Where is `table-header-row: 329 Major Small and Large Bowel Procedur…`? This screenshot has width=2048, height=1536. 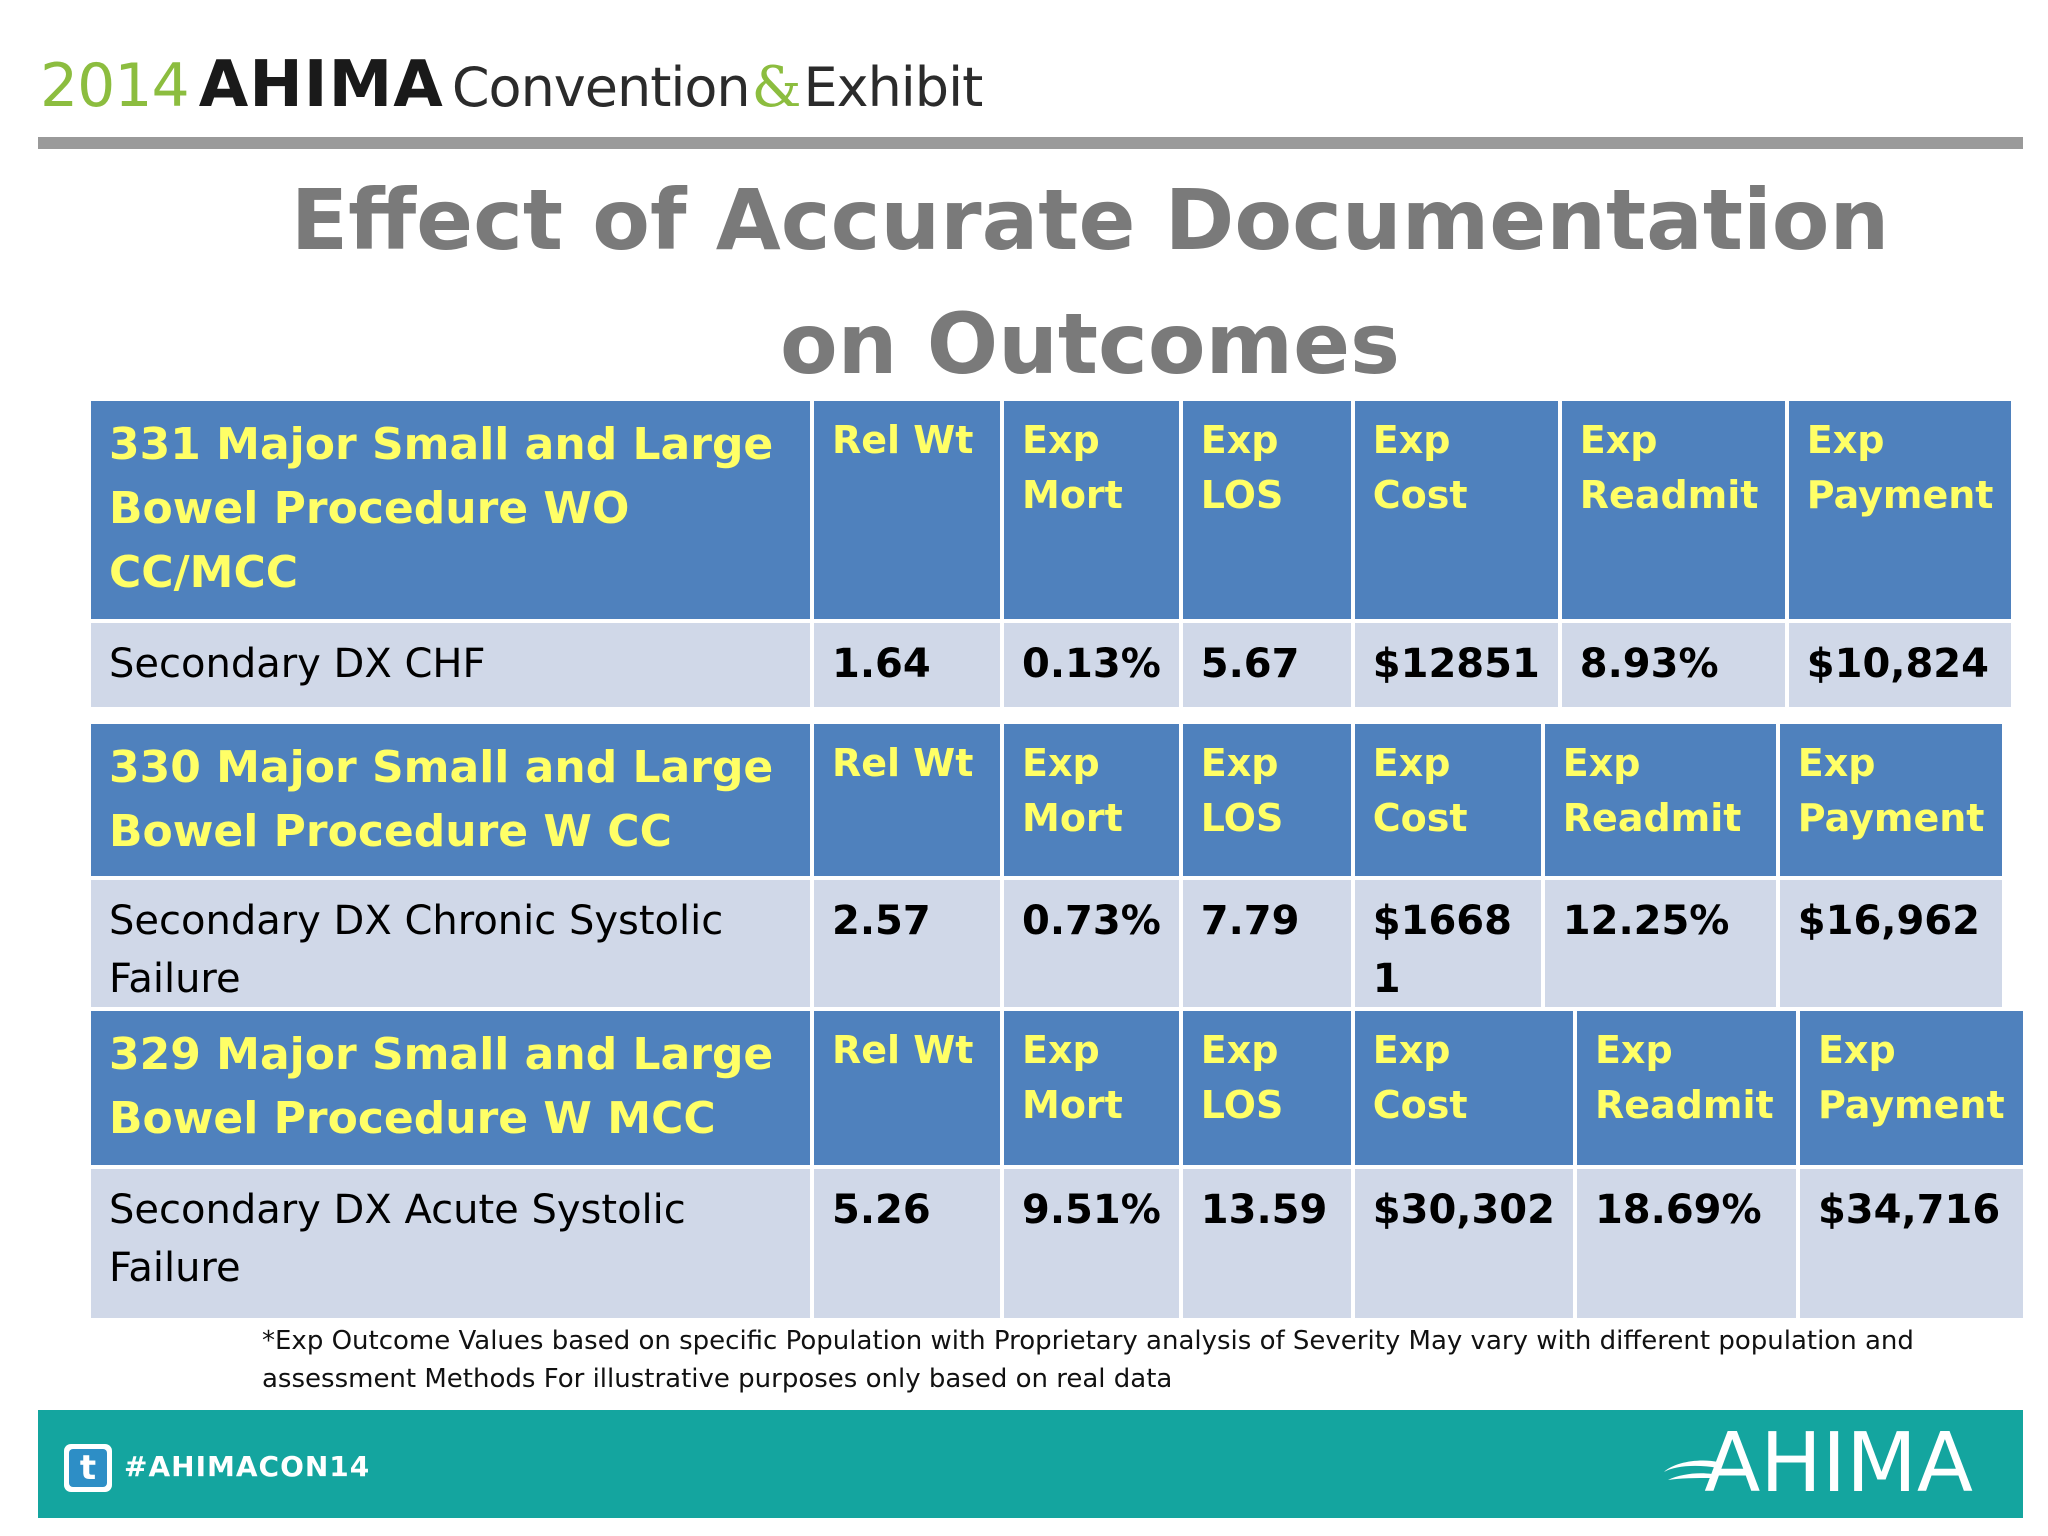
table-header-row: 329 Major Small and Large Bowel Procedur… is located at coordinates (1057, 1088).